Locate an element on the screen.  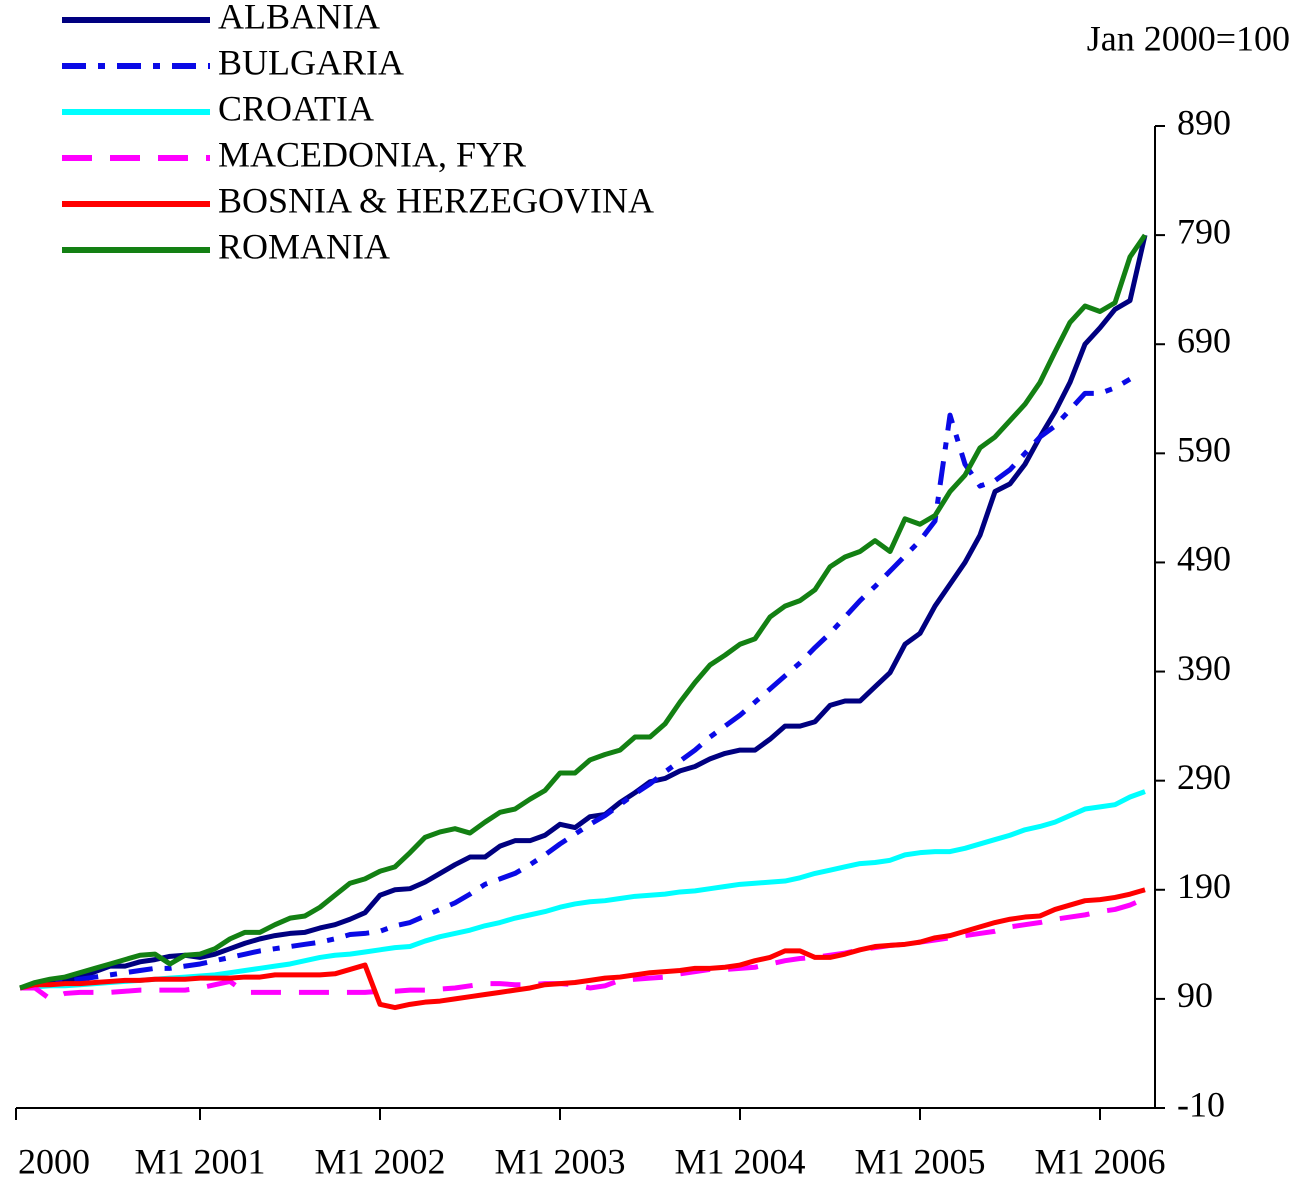
y-tick-label: 390 is located at coordinates (1204, 668).